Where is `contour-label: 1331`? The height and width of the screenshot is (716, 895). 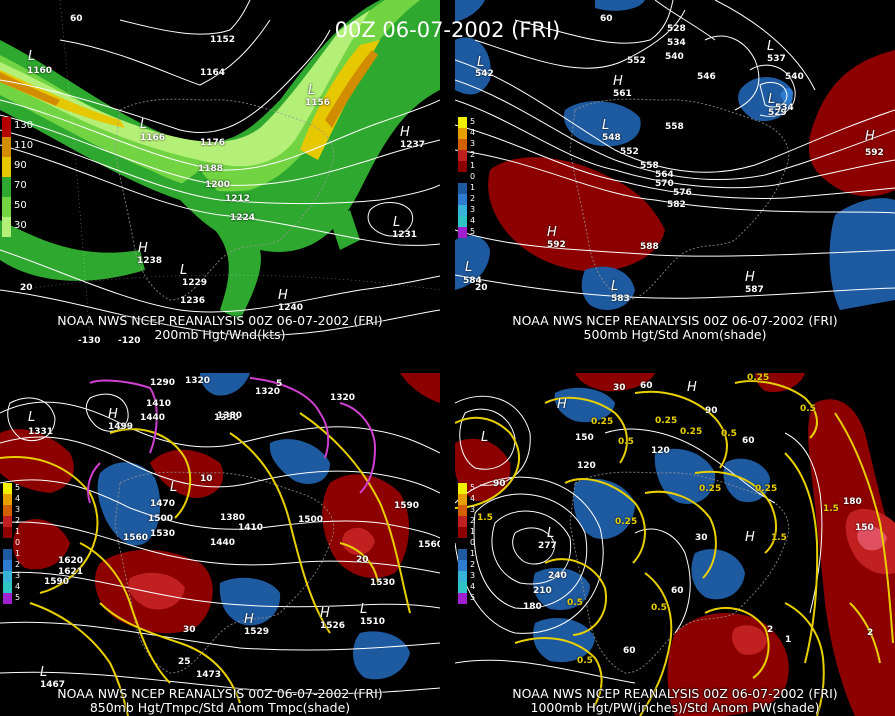 contour-label: 1331 is located at coordinates (41, 432).